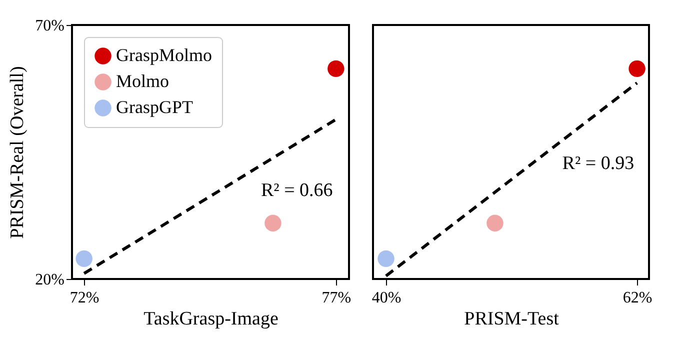  What do you see at coordinates (598, 163) in the screenshot?
I see `annotation: R² = 0.93` at bounding box center [598, 163].